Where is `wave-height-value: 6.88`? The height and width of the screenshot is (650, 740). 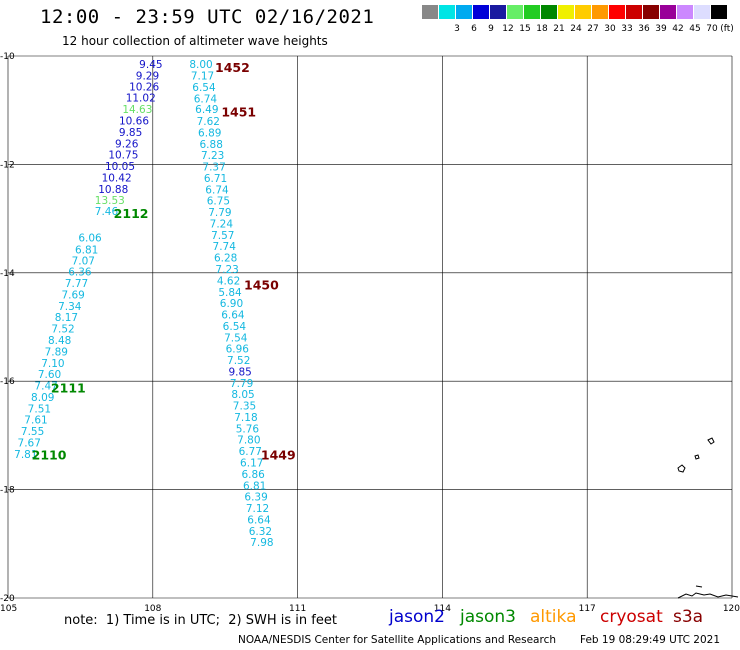 wave-height-value: 6.88 is located at coordinates (211, 145).